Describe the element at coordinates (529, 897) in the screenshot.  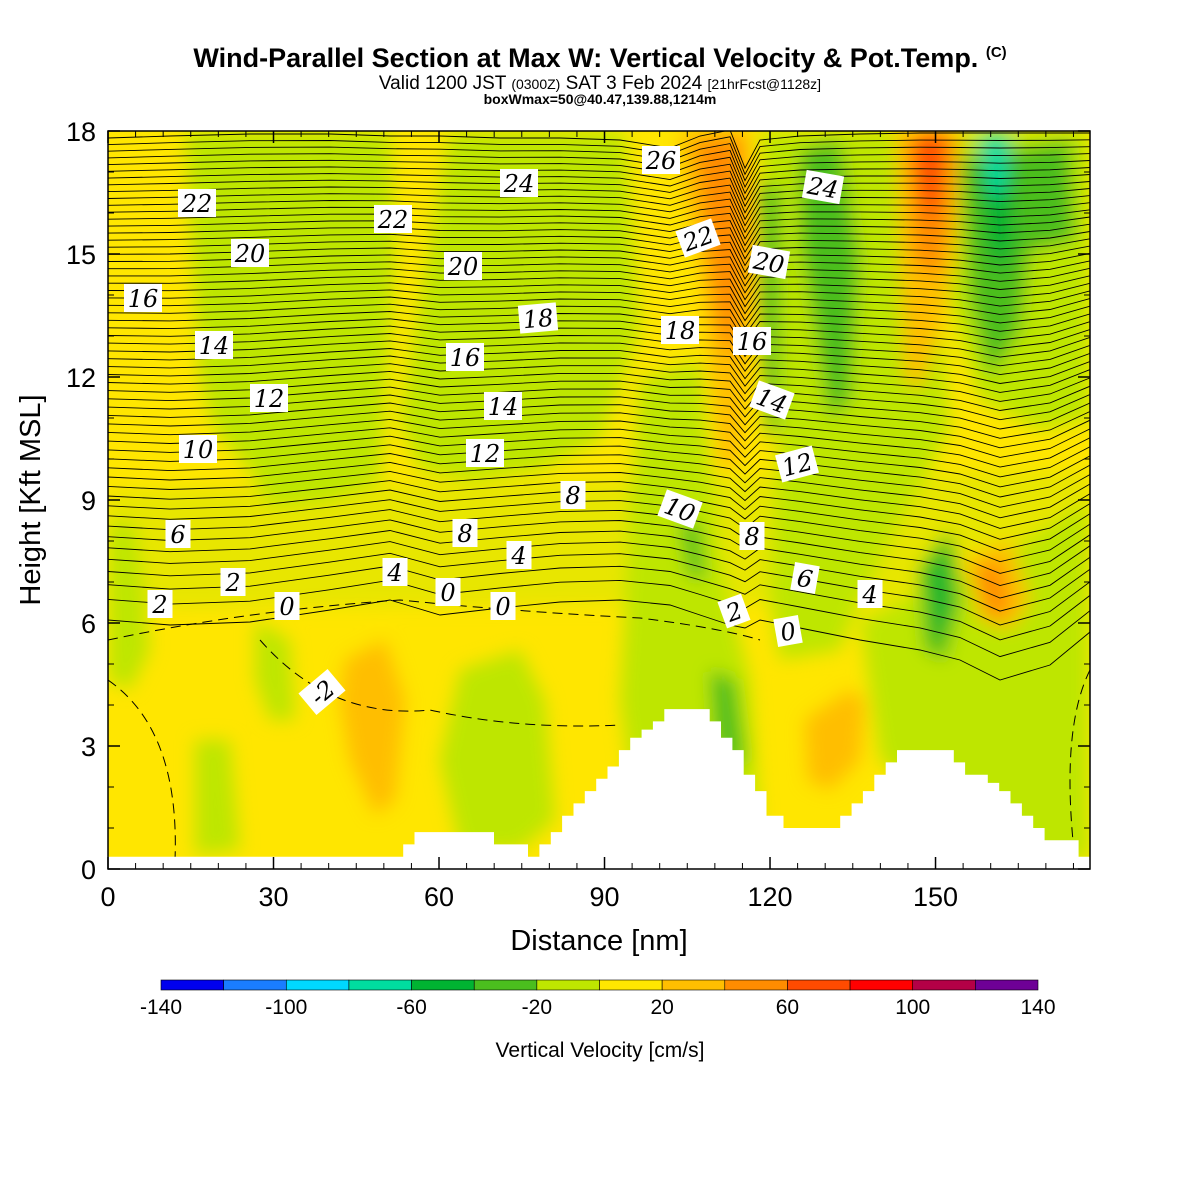
I see `x-axis-tick-labels: 0 30 60 90 120 150` at that location.